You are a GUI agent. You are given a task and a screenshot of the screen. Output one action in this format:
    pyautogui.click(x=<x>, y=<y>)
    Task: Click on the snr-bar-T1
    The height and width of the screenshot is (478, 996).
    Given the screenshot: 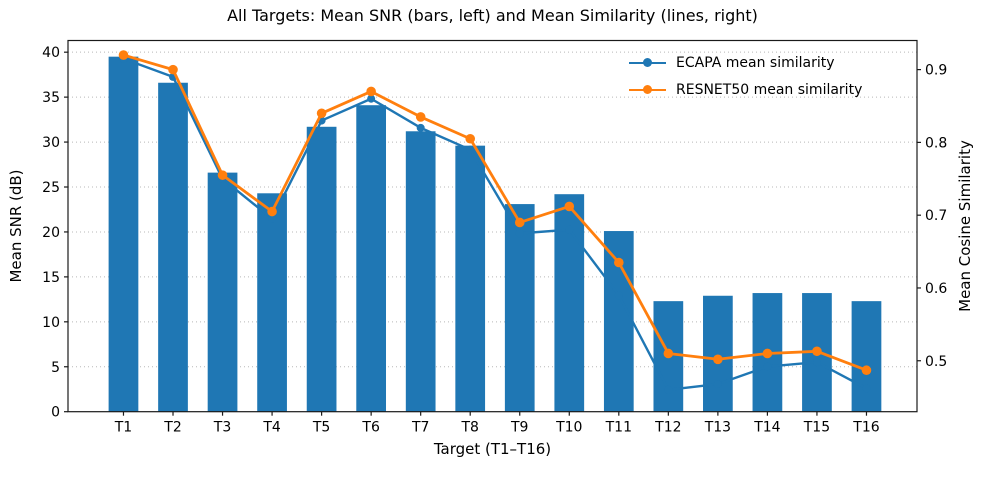 What is the action you would take?
    pyautogui.click(x=123, y=234)
    